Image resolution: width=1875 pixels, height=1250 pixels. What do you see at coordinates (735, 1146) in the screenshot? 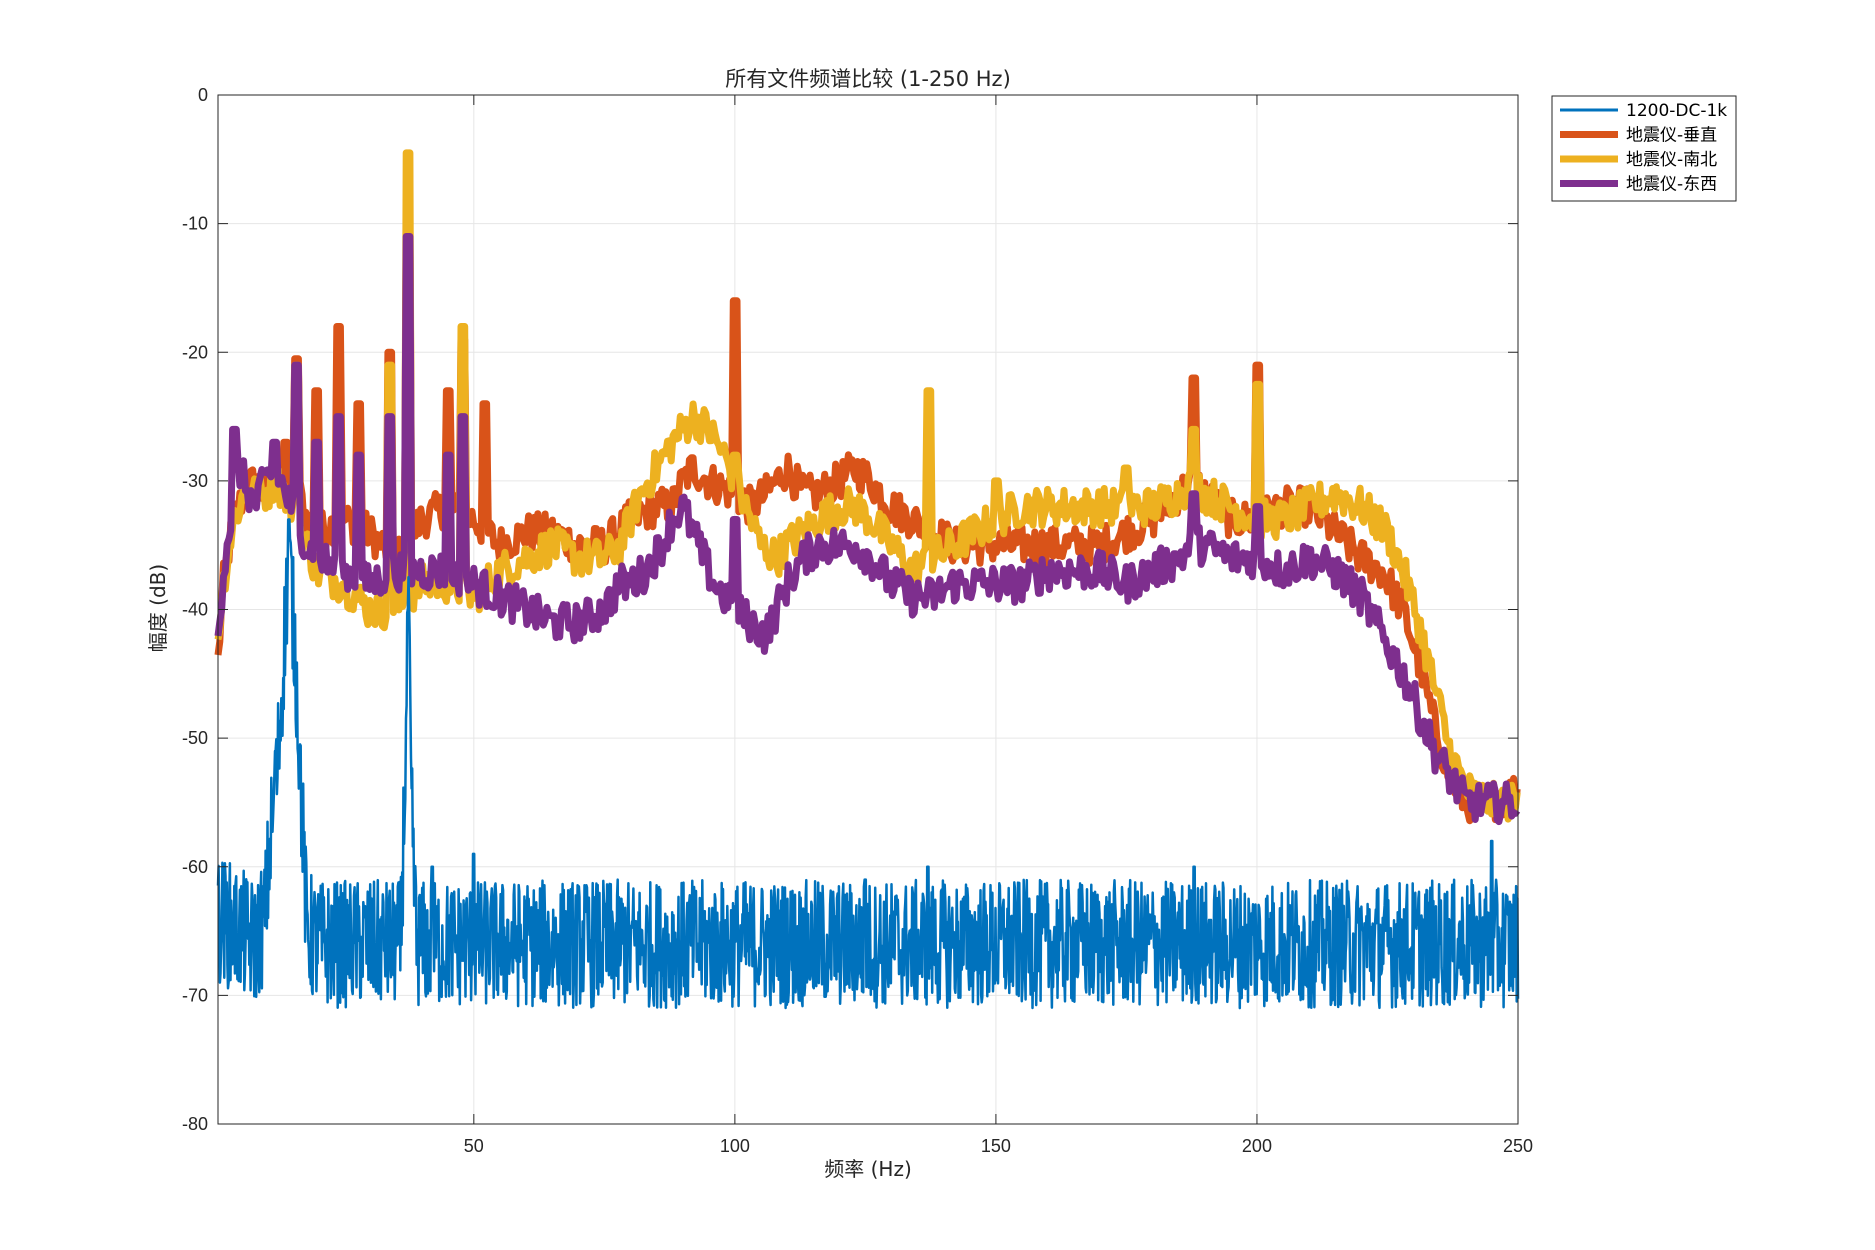
I see `x-tick-label: 100` at bounding box center [735, 1146].